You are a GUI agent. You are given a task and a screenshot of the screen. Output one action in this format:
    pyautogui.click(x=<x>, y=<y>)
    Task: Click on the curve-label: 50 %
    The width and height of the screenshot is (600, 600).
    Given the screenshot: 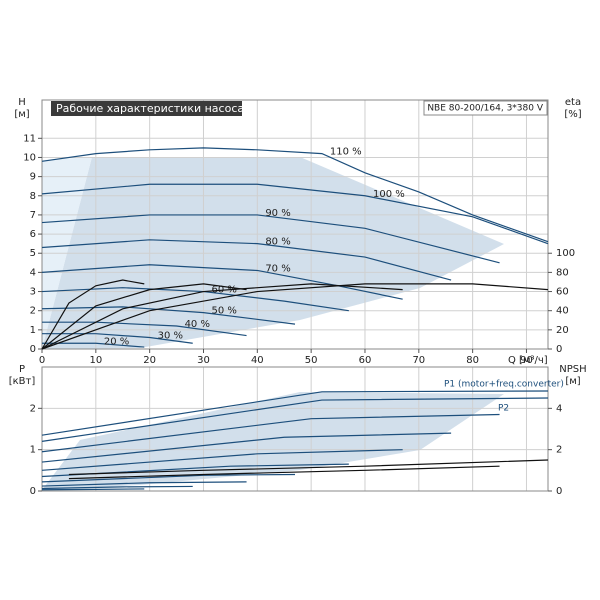 What is the action you would take?
    pyautogui.click(x=223, y=311)
    